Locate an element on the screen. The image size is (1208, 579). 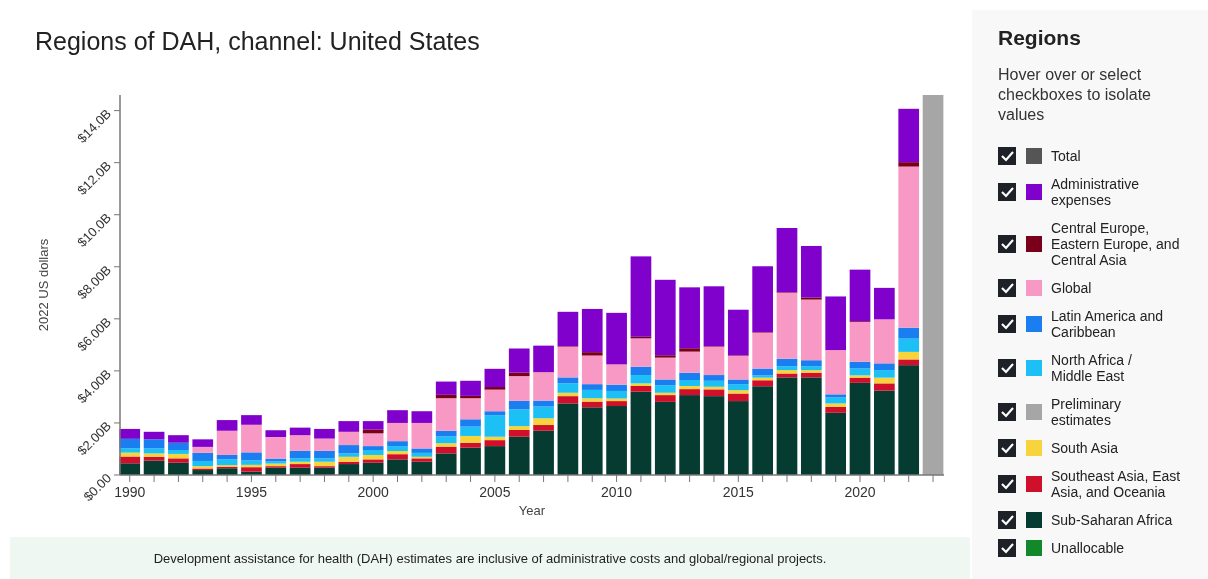
x-tick-label: 1995 is located at coordinates (251, 492).